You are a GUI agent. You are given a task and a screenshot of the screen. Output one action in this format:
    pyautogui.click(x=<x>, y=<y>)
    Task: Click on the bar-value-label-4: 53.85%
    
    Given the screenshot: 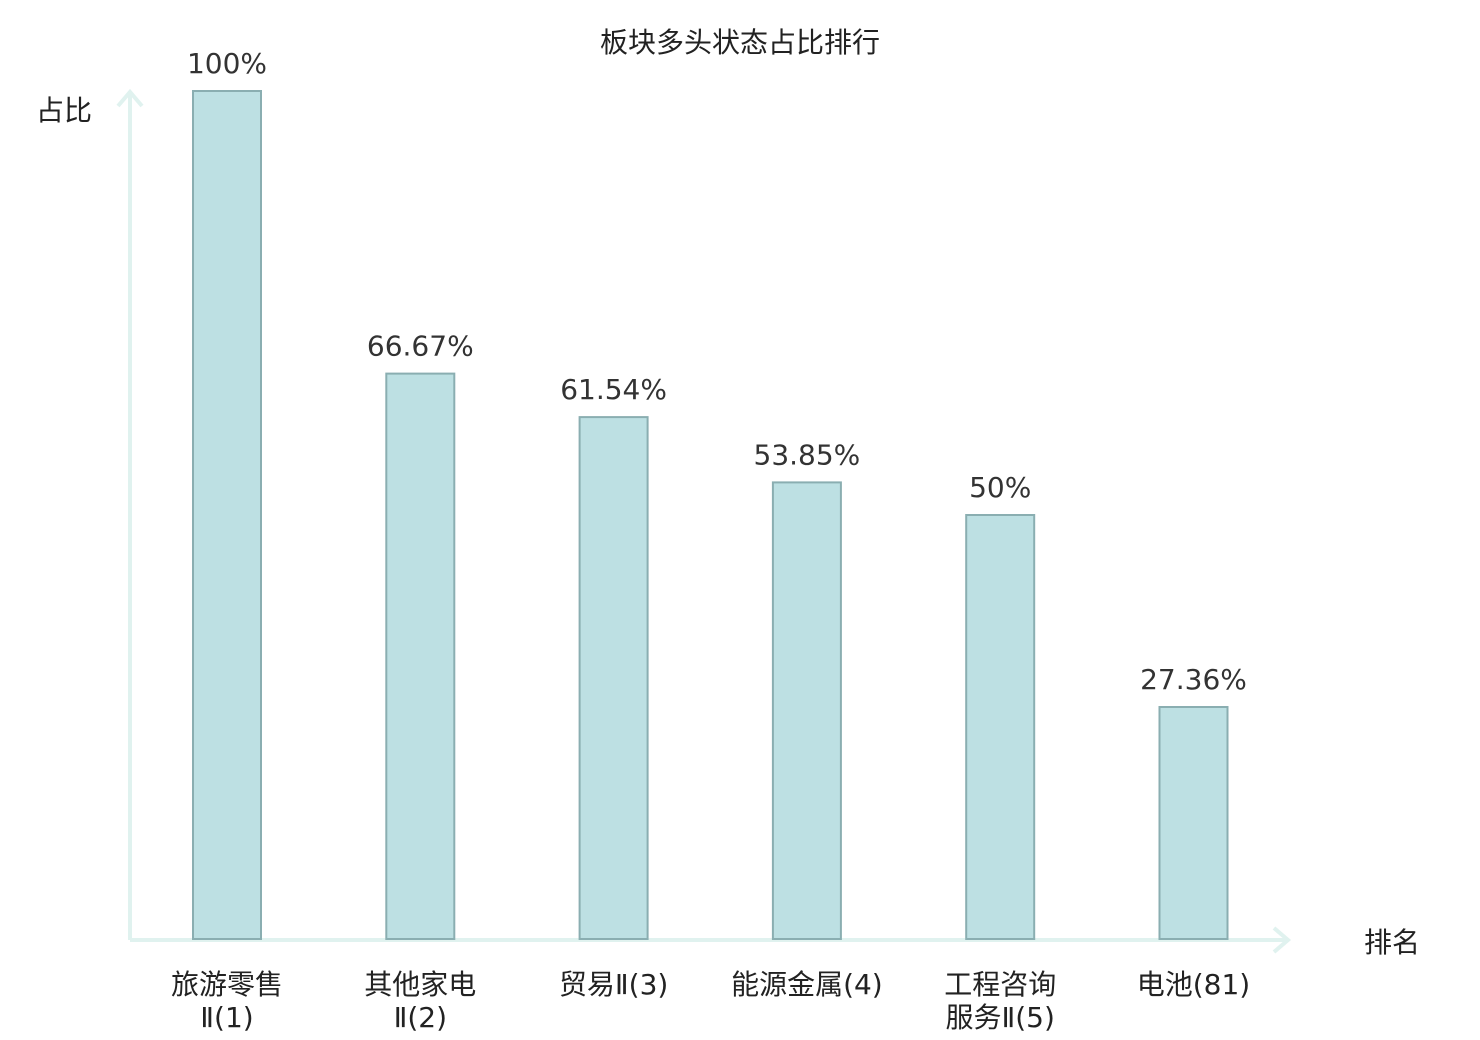 What is the action you would take?
    pyautogui.click(x=807, y=454)
    